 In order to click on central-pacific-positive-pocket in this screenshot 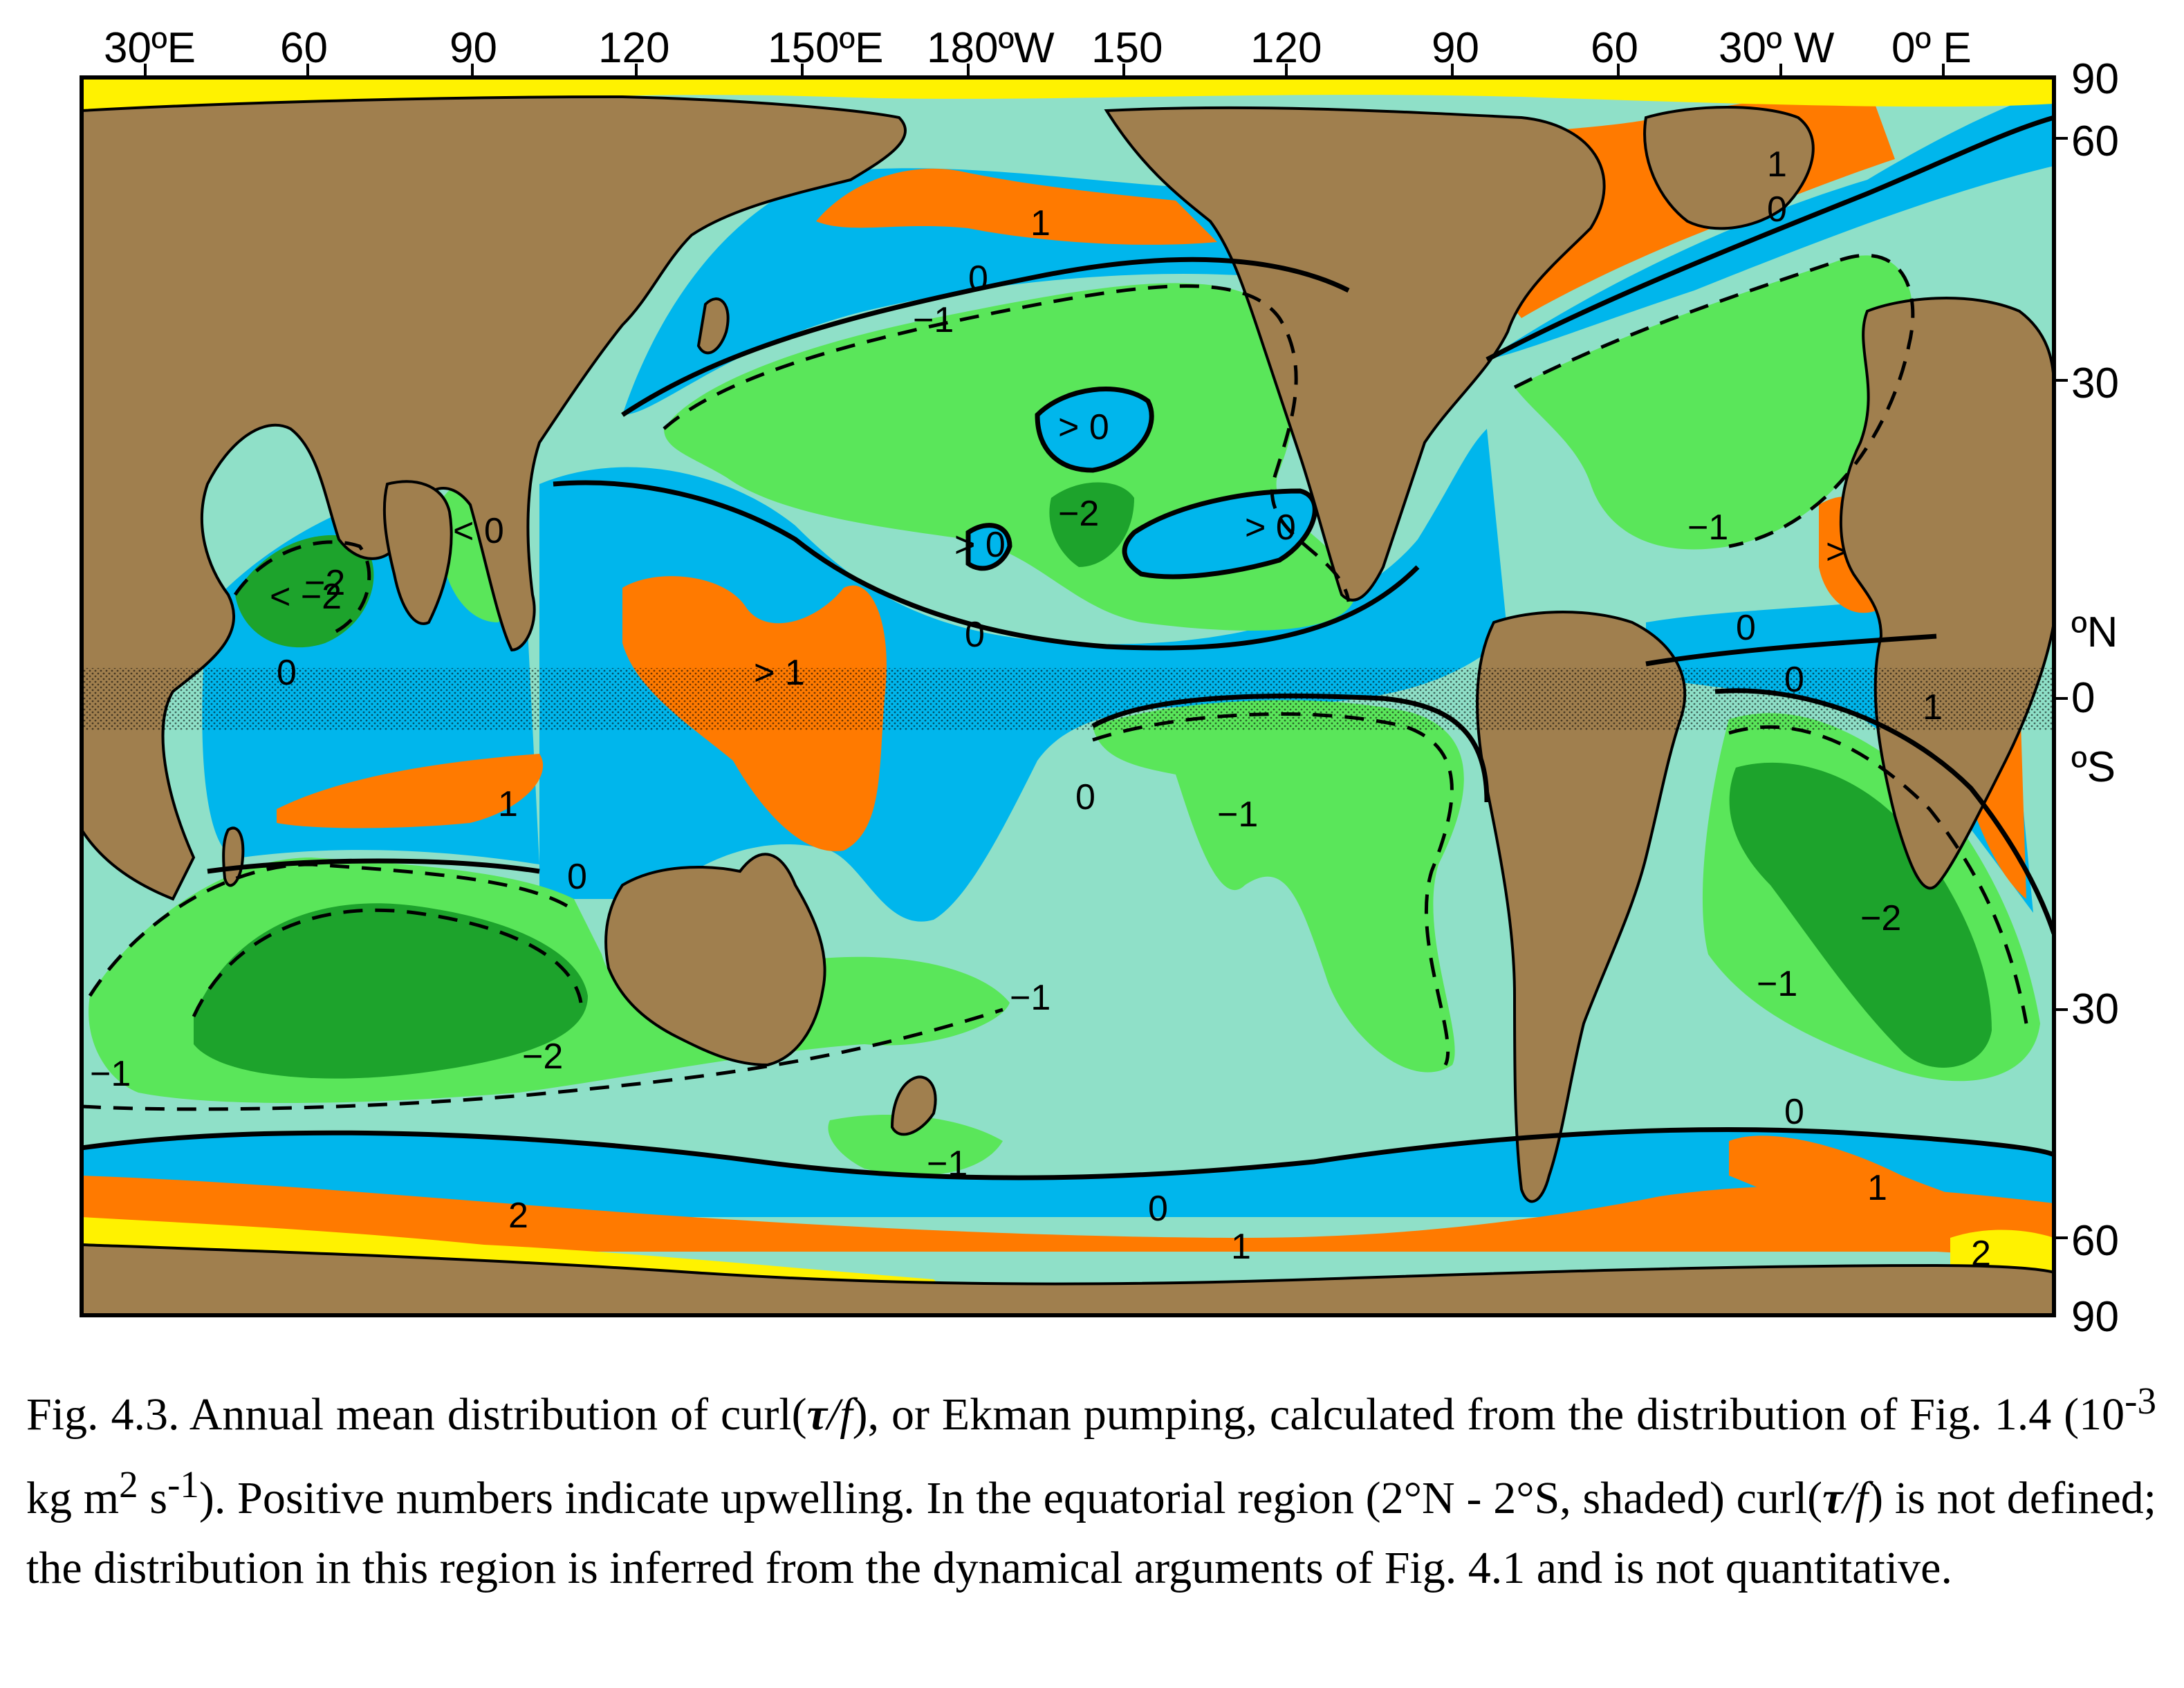, I will do `click(1219, 533)`.